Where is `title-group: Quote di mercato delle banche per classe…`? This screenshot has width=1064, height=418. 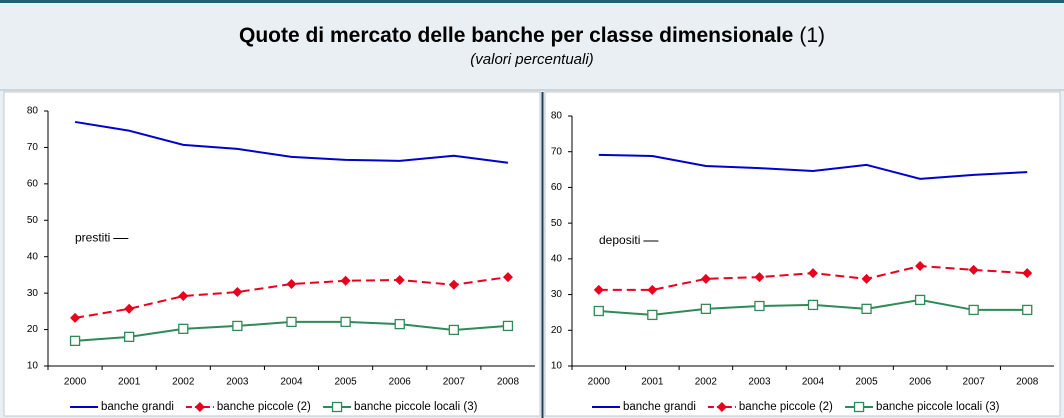 title-group: Quote di mercato delle banche per classe… is located at coordinates (532, 35).